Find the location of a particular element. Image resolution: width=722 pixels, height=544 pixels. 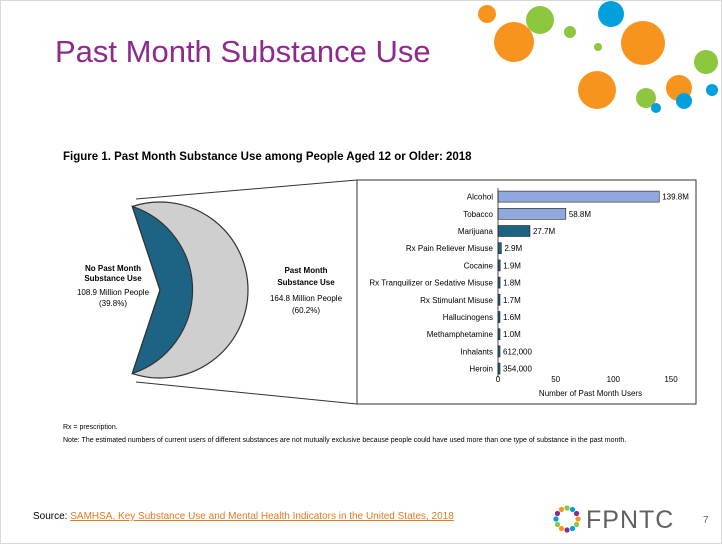

bar-category-label: Inhalants is located at coordinates (477, 351).